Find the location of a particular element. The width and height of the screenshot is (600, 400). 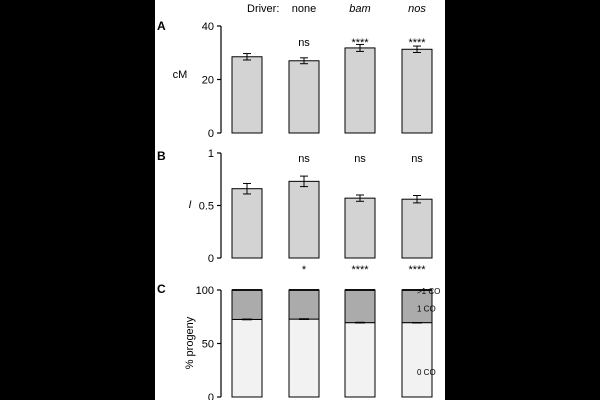

panel-a-bar-w1118 is located at coordinates (247, 95).